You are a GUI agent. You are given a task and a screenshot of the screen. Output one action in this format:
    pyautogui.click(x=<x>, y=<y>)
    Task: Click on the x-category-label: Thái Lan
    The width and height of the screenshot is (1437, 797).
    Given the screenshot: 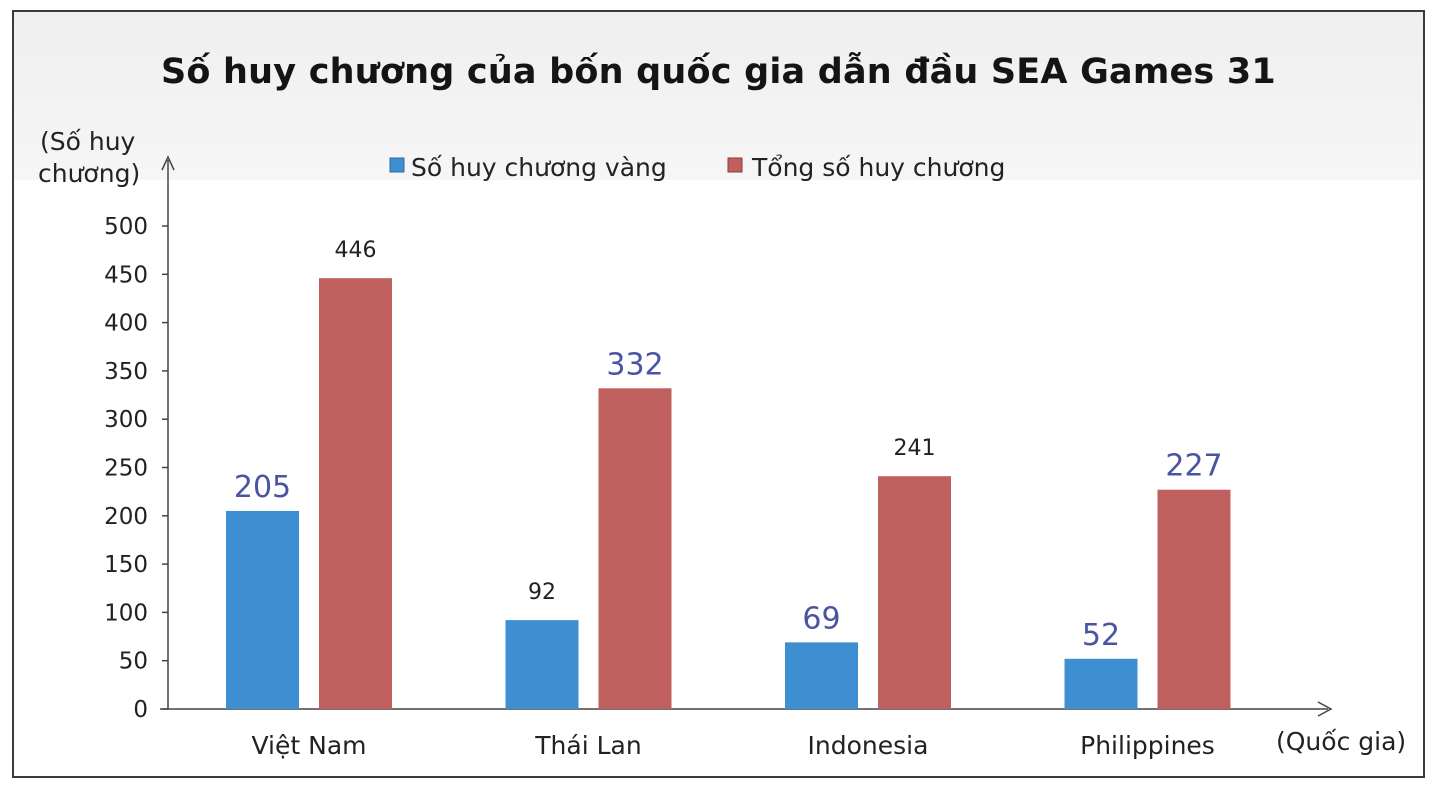 What is the action you would take?
    pyautogui.click(x=587, y=745)
    